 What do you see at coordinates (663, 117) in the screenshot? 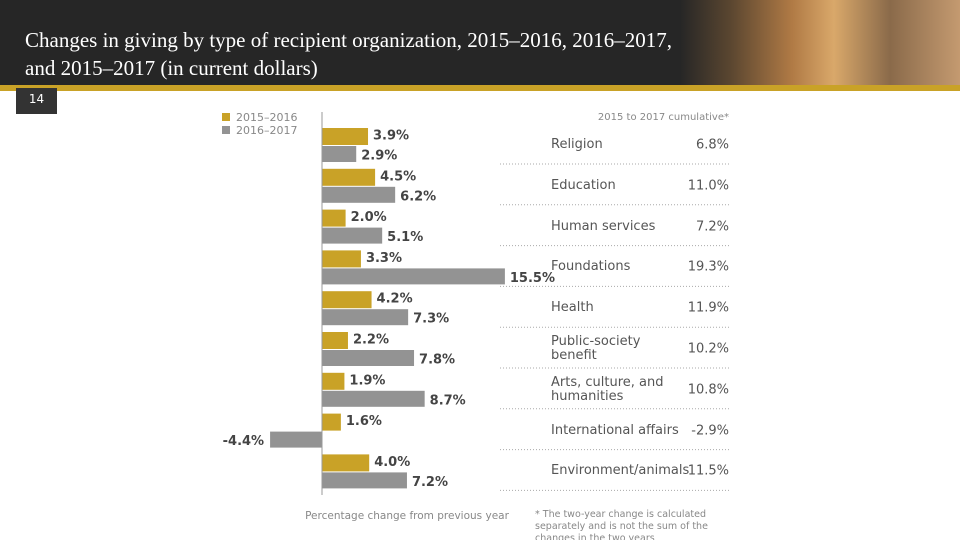
I see `cumulative-header: 2015 to 2017 cumulative*` at bounding box center [663, 117].